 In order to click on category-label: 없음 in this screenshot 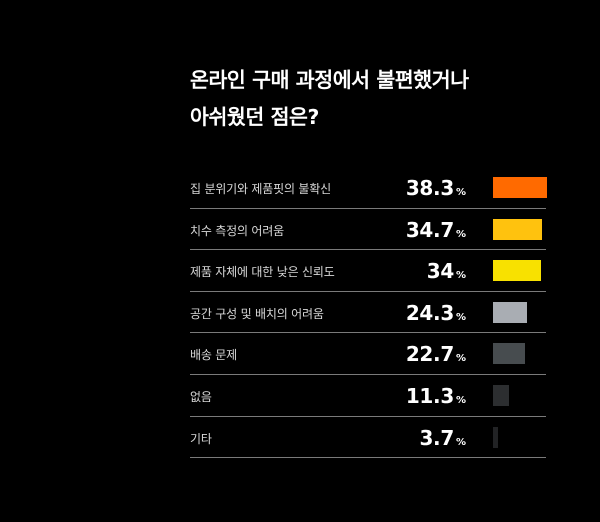, I will do `click(201, 396)`.